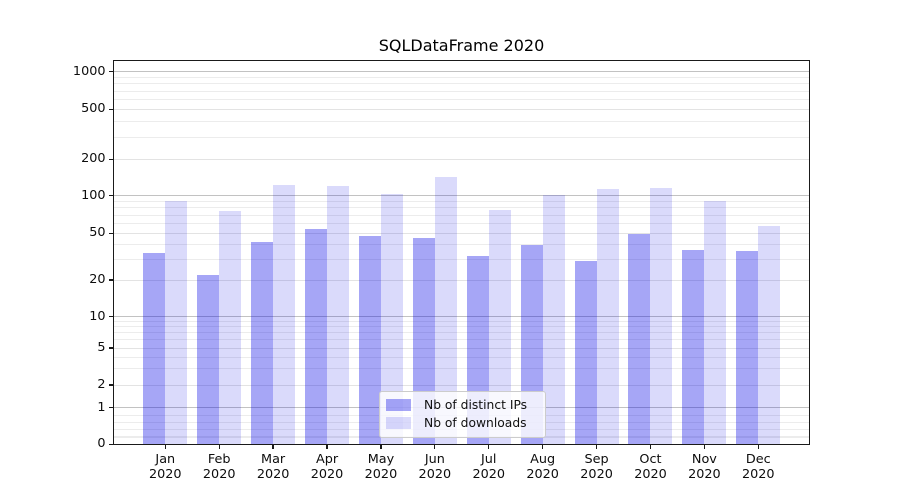  What do you see at coordinates (316, 337) in the screenshot?
I see `bar-distinct-ips-apr` at bounding box center [316, 337].